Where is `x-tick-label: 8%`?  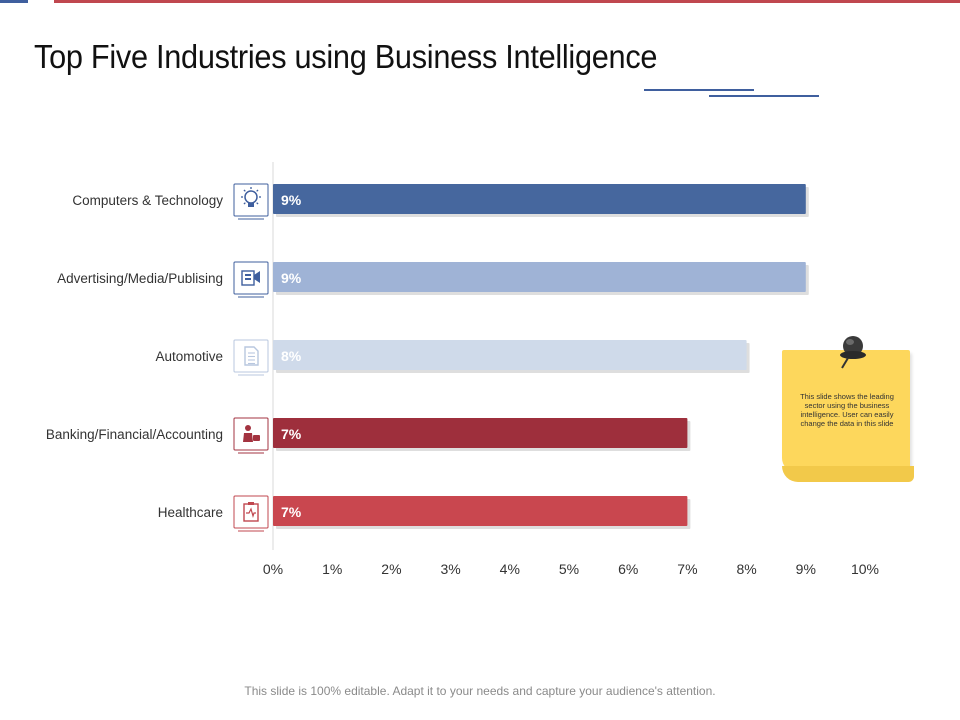 x-tick-label: 8% is located at coordinates (746, 569).